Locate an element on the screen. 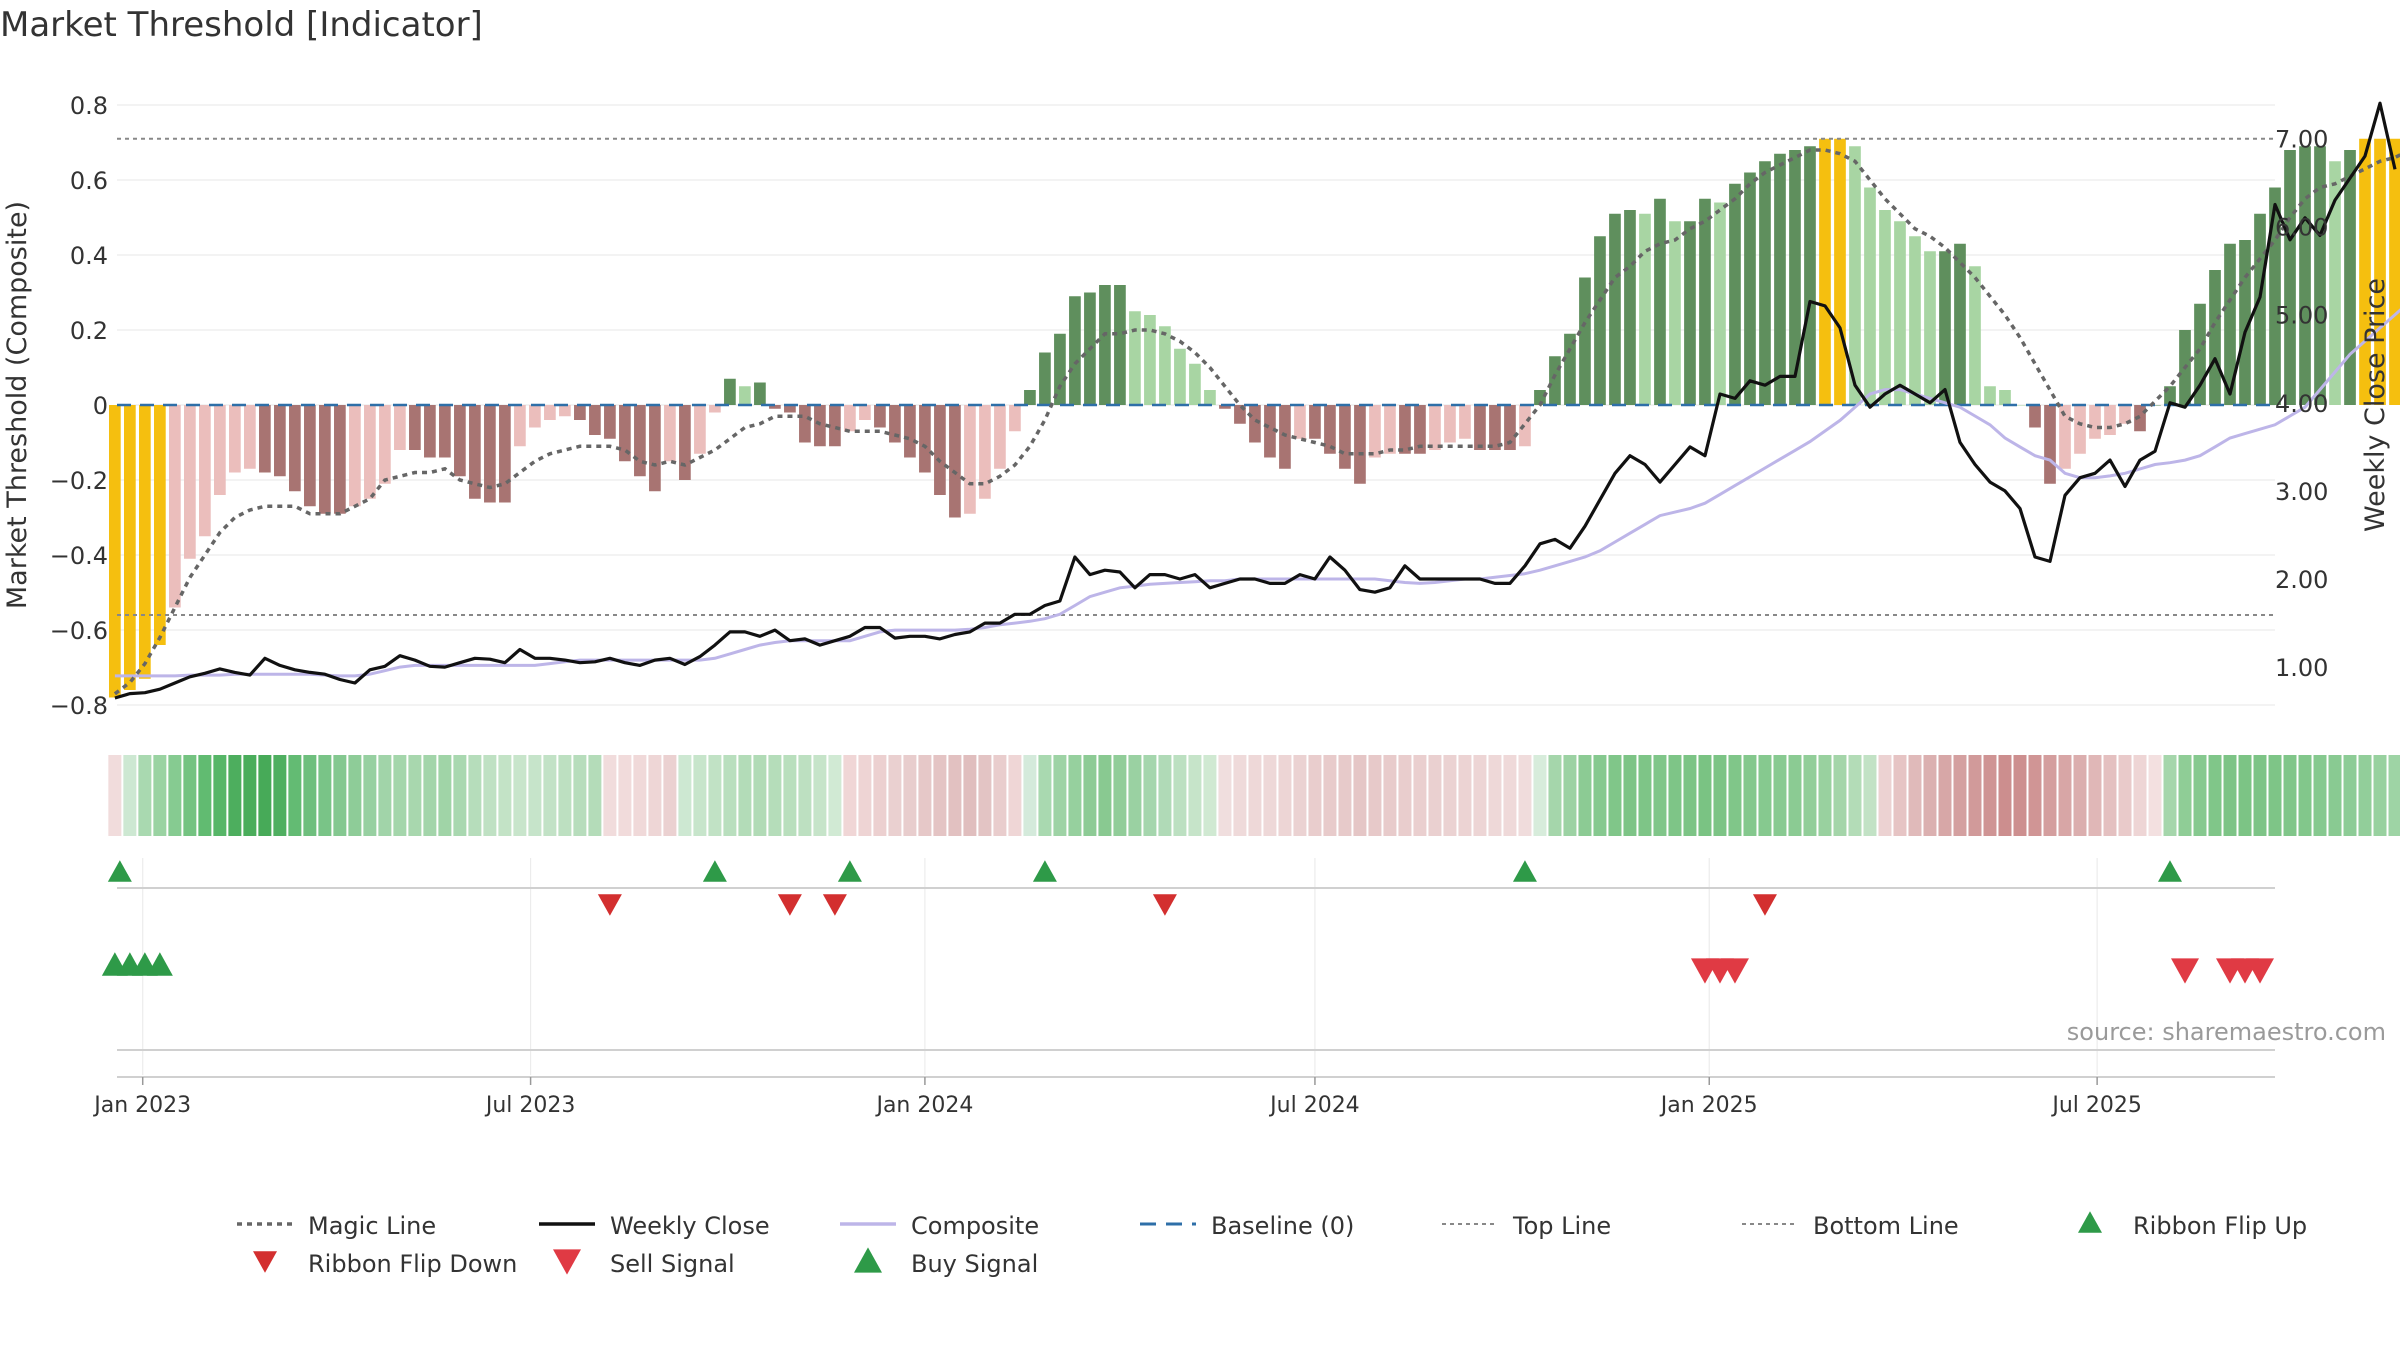 The image size is (2400, 1350). y-tick-label: 0.4 is located at coordinates (89, 256).